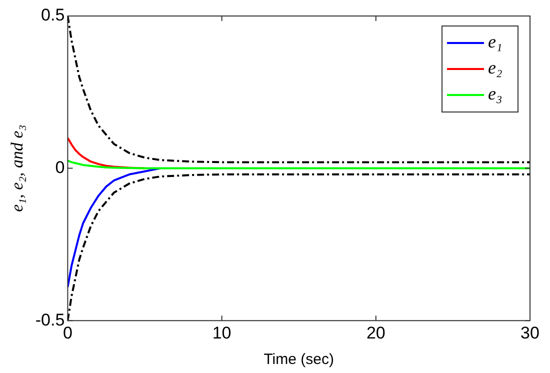 This screenshot has width=550, height=373. Describe the element at coordinates (530, 332) in the screenshot. I see `x-tick-label: 30` at that location.